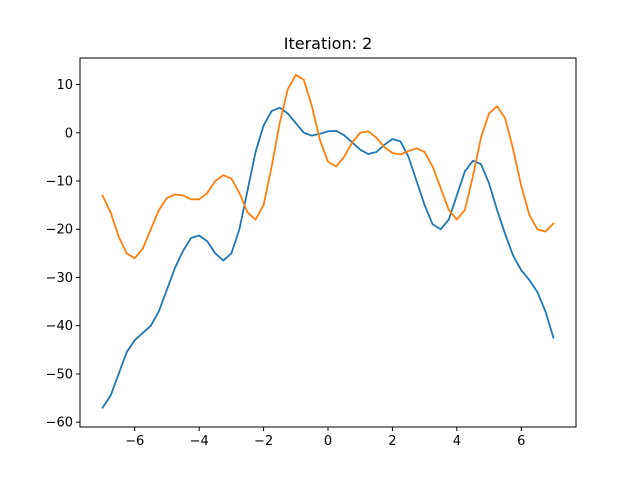  Describe the element at coordinates (457, 441) in the screenshot. I see `x-tick-label: 4` at that location.